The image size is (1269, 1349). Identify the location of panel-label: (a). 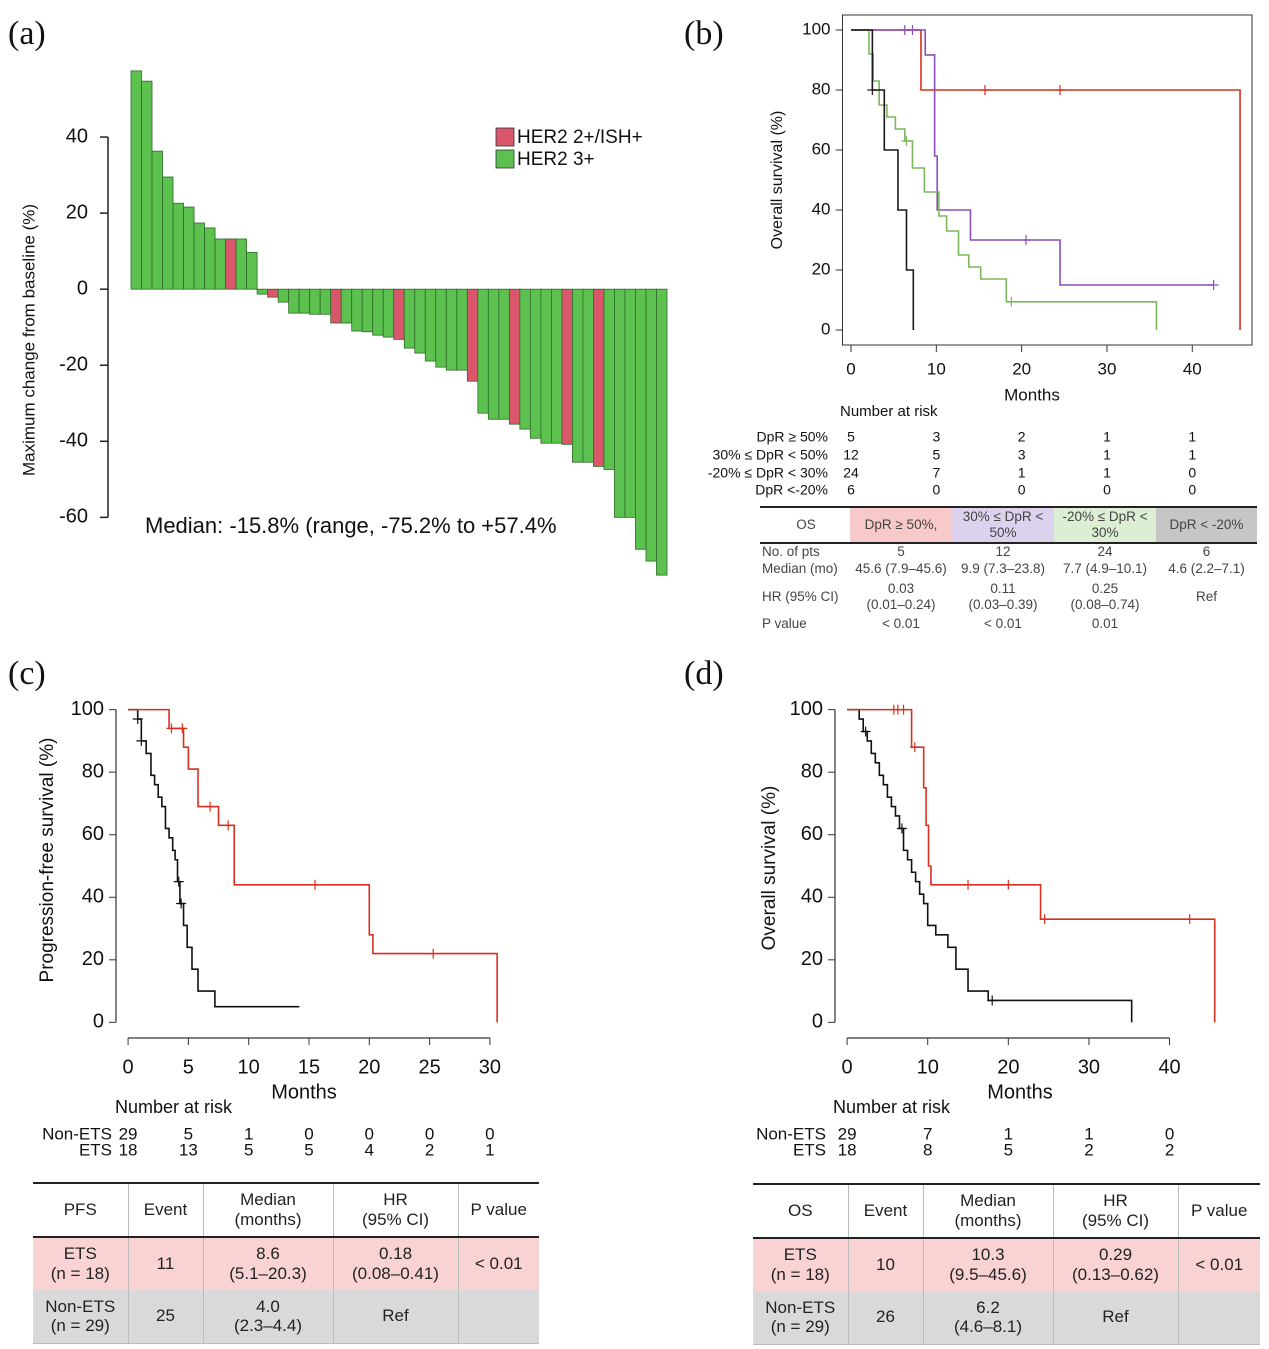
(27, 33).